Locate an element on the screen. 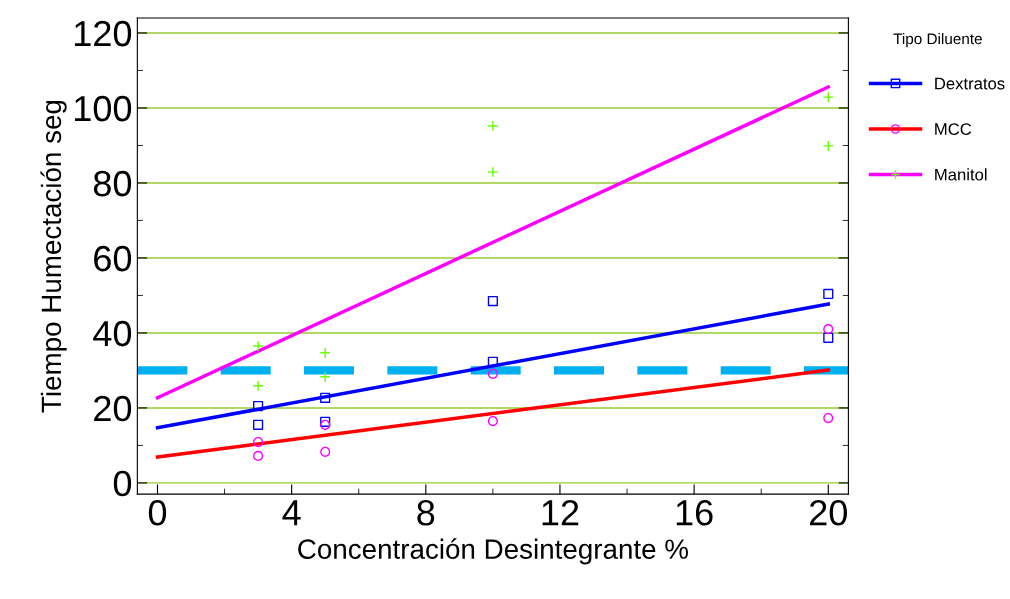 This screenshot has width=1010, height=599. legend-label: Manitol is located at coordinates (961, 174).